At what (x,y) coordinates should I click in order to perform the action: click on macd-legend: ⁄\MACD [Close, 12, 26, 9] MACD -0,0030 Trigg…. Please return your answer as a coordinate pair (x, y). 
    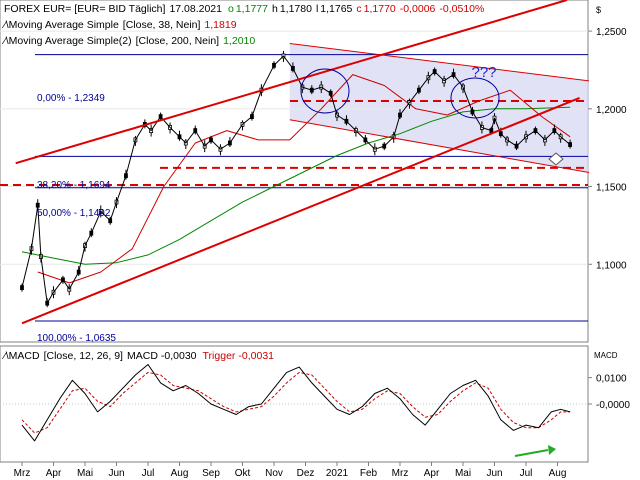
    Looking at the image, I should click on (309, 356).